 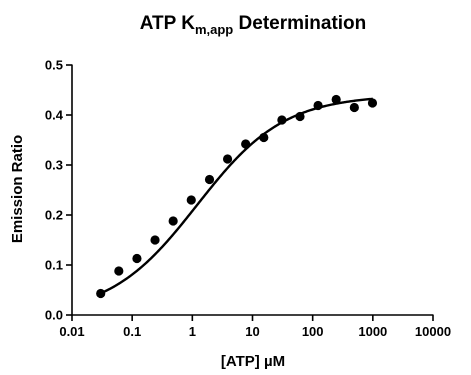 What do you see at coordinates (168, 23) in the screenshot?
I see `chart-title-main: ATP K` at bounding box center [168, 23].